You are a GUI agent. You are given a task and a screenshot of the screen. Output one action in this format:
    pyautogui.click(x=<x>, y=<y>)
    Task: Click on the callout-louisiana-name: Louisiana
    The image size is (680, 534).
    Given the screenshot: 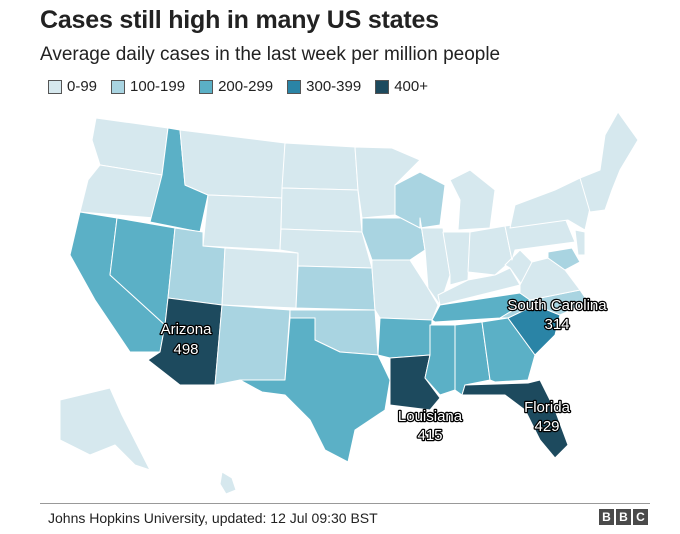 What is the action you would take?
    pyautogui.click(x=430, y=416)
    